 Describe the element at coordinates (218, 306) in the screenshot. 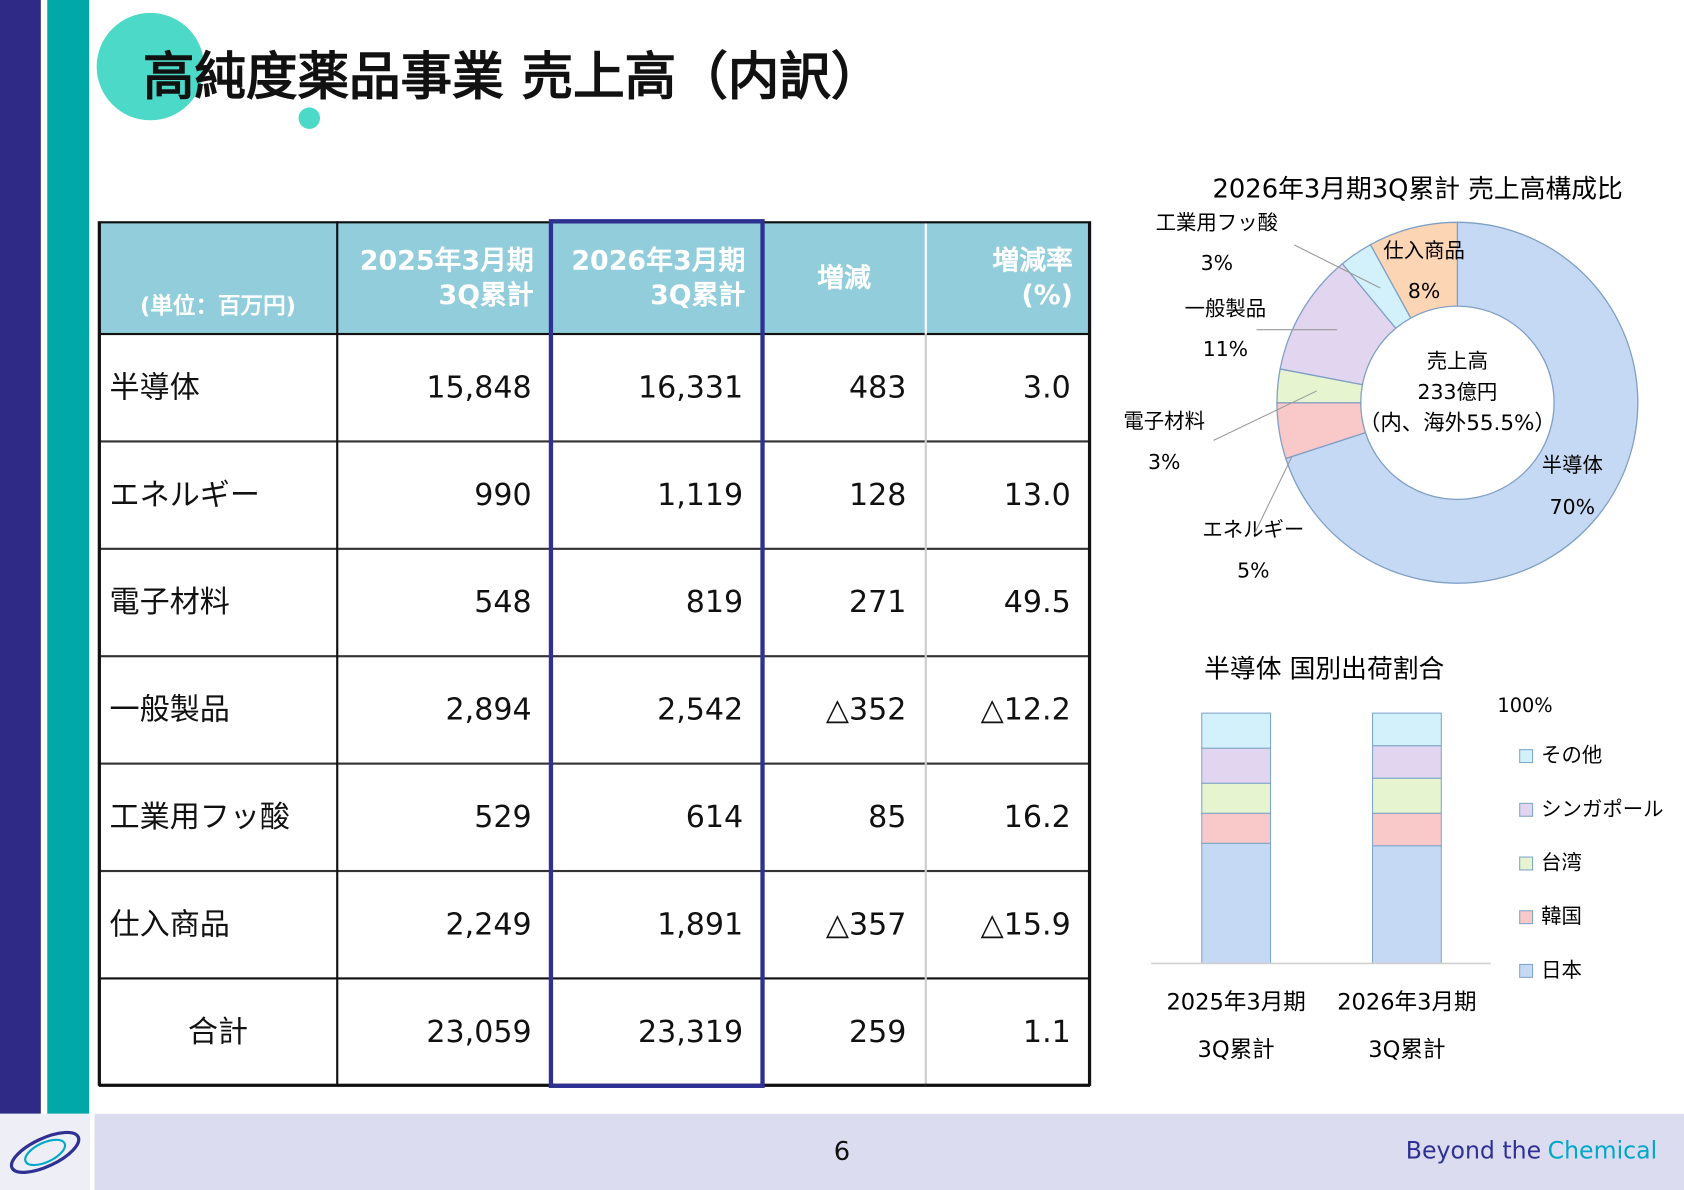

I see `header-cell: (単位：百万円)` at that location.